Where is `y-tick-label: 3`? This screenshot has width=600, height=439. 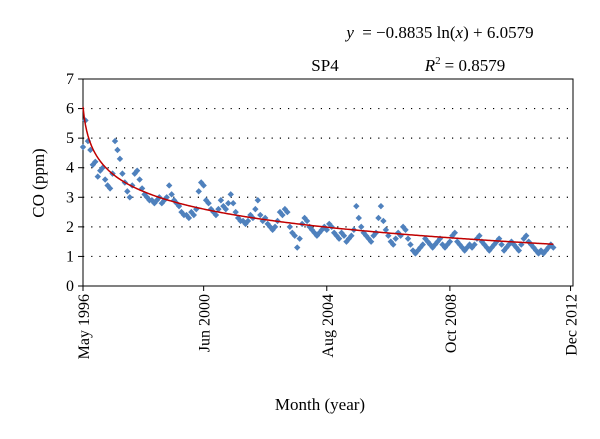
y-tick-label: 3 is located at coordinates (70, 197).